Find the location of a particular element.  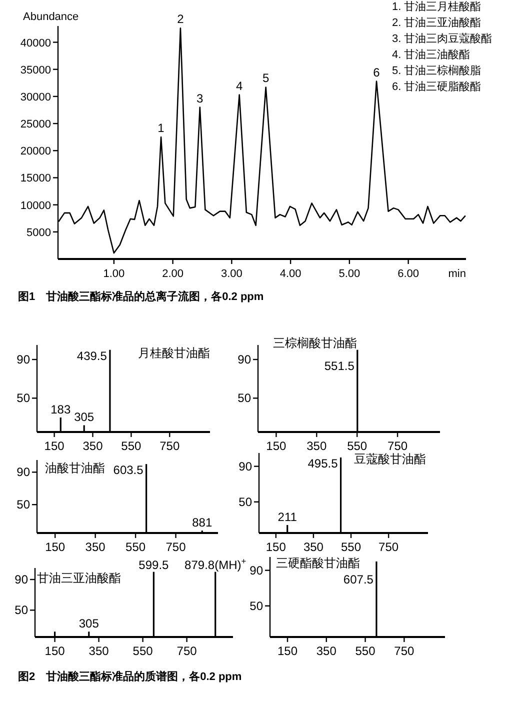

y-tick-label: 40000 is located at coordinates (35, 43).